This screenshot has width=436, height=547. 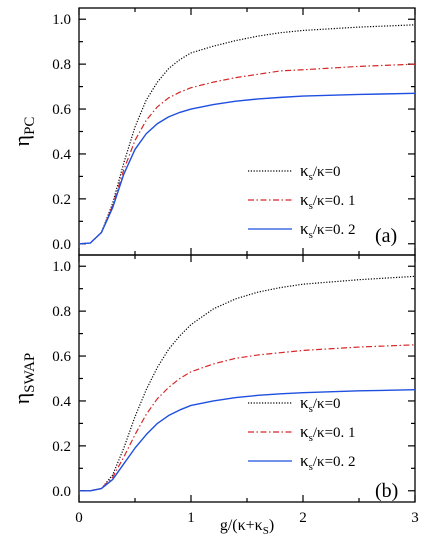 What do you see at coordinates (23, 379) in the screenshot?
I see `y-axis-title: ηSWAP` at bounding box center [23, 379].